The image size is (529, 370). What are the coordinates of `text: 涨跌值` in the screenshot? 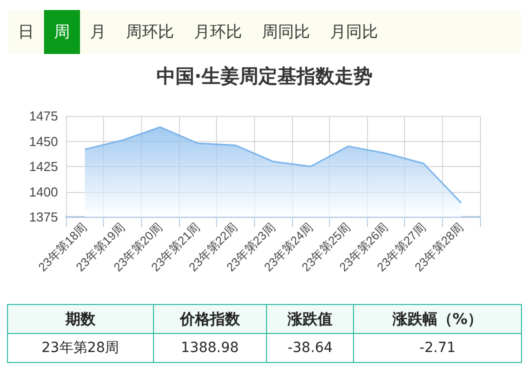 It's located at (310, 319).